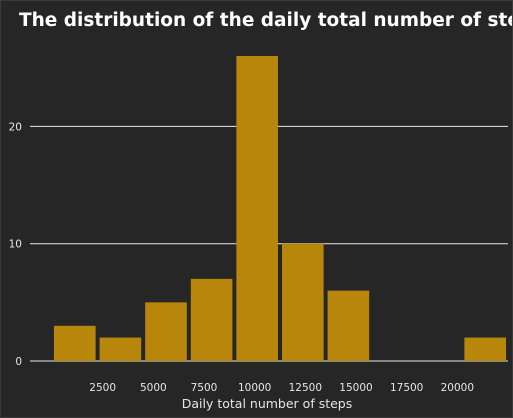 This screenshot has width=513, height=418. What do you see at coordinates (15, 127) in the screenshot?
I see `y-tick-label: 20` at bounding box center [15, 127].